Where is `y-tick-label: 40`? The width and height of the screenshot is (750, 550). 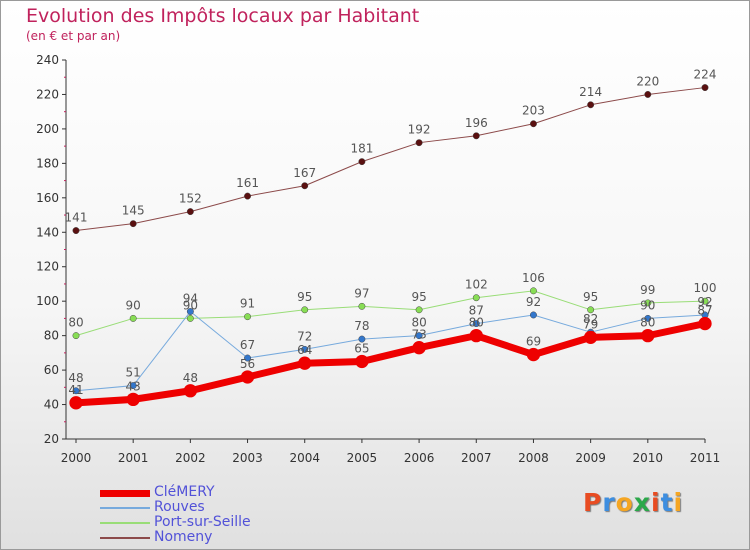
y-tick-label: 40 is located at coordinates (51, 405).